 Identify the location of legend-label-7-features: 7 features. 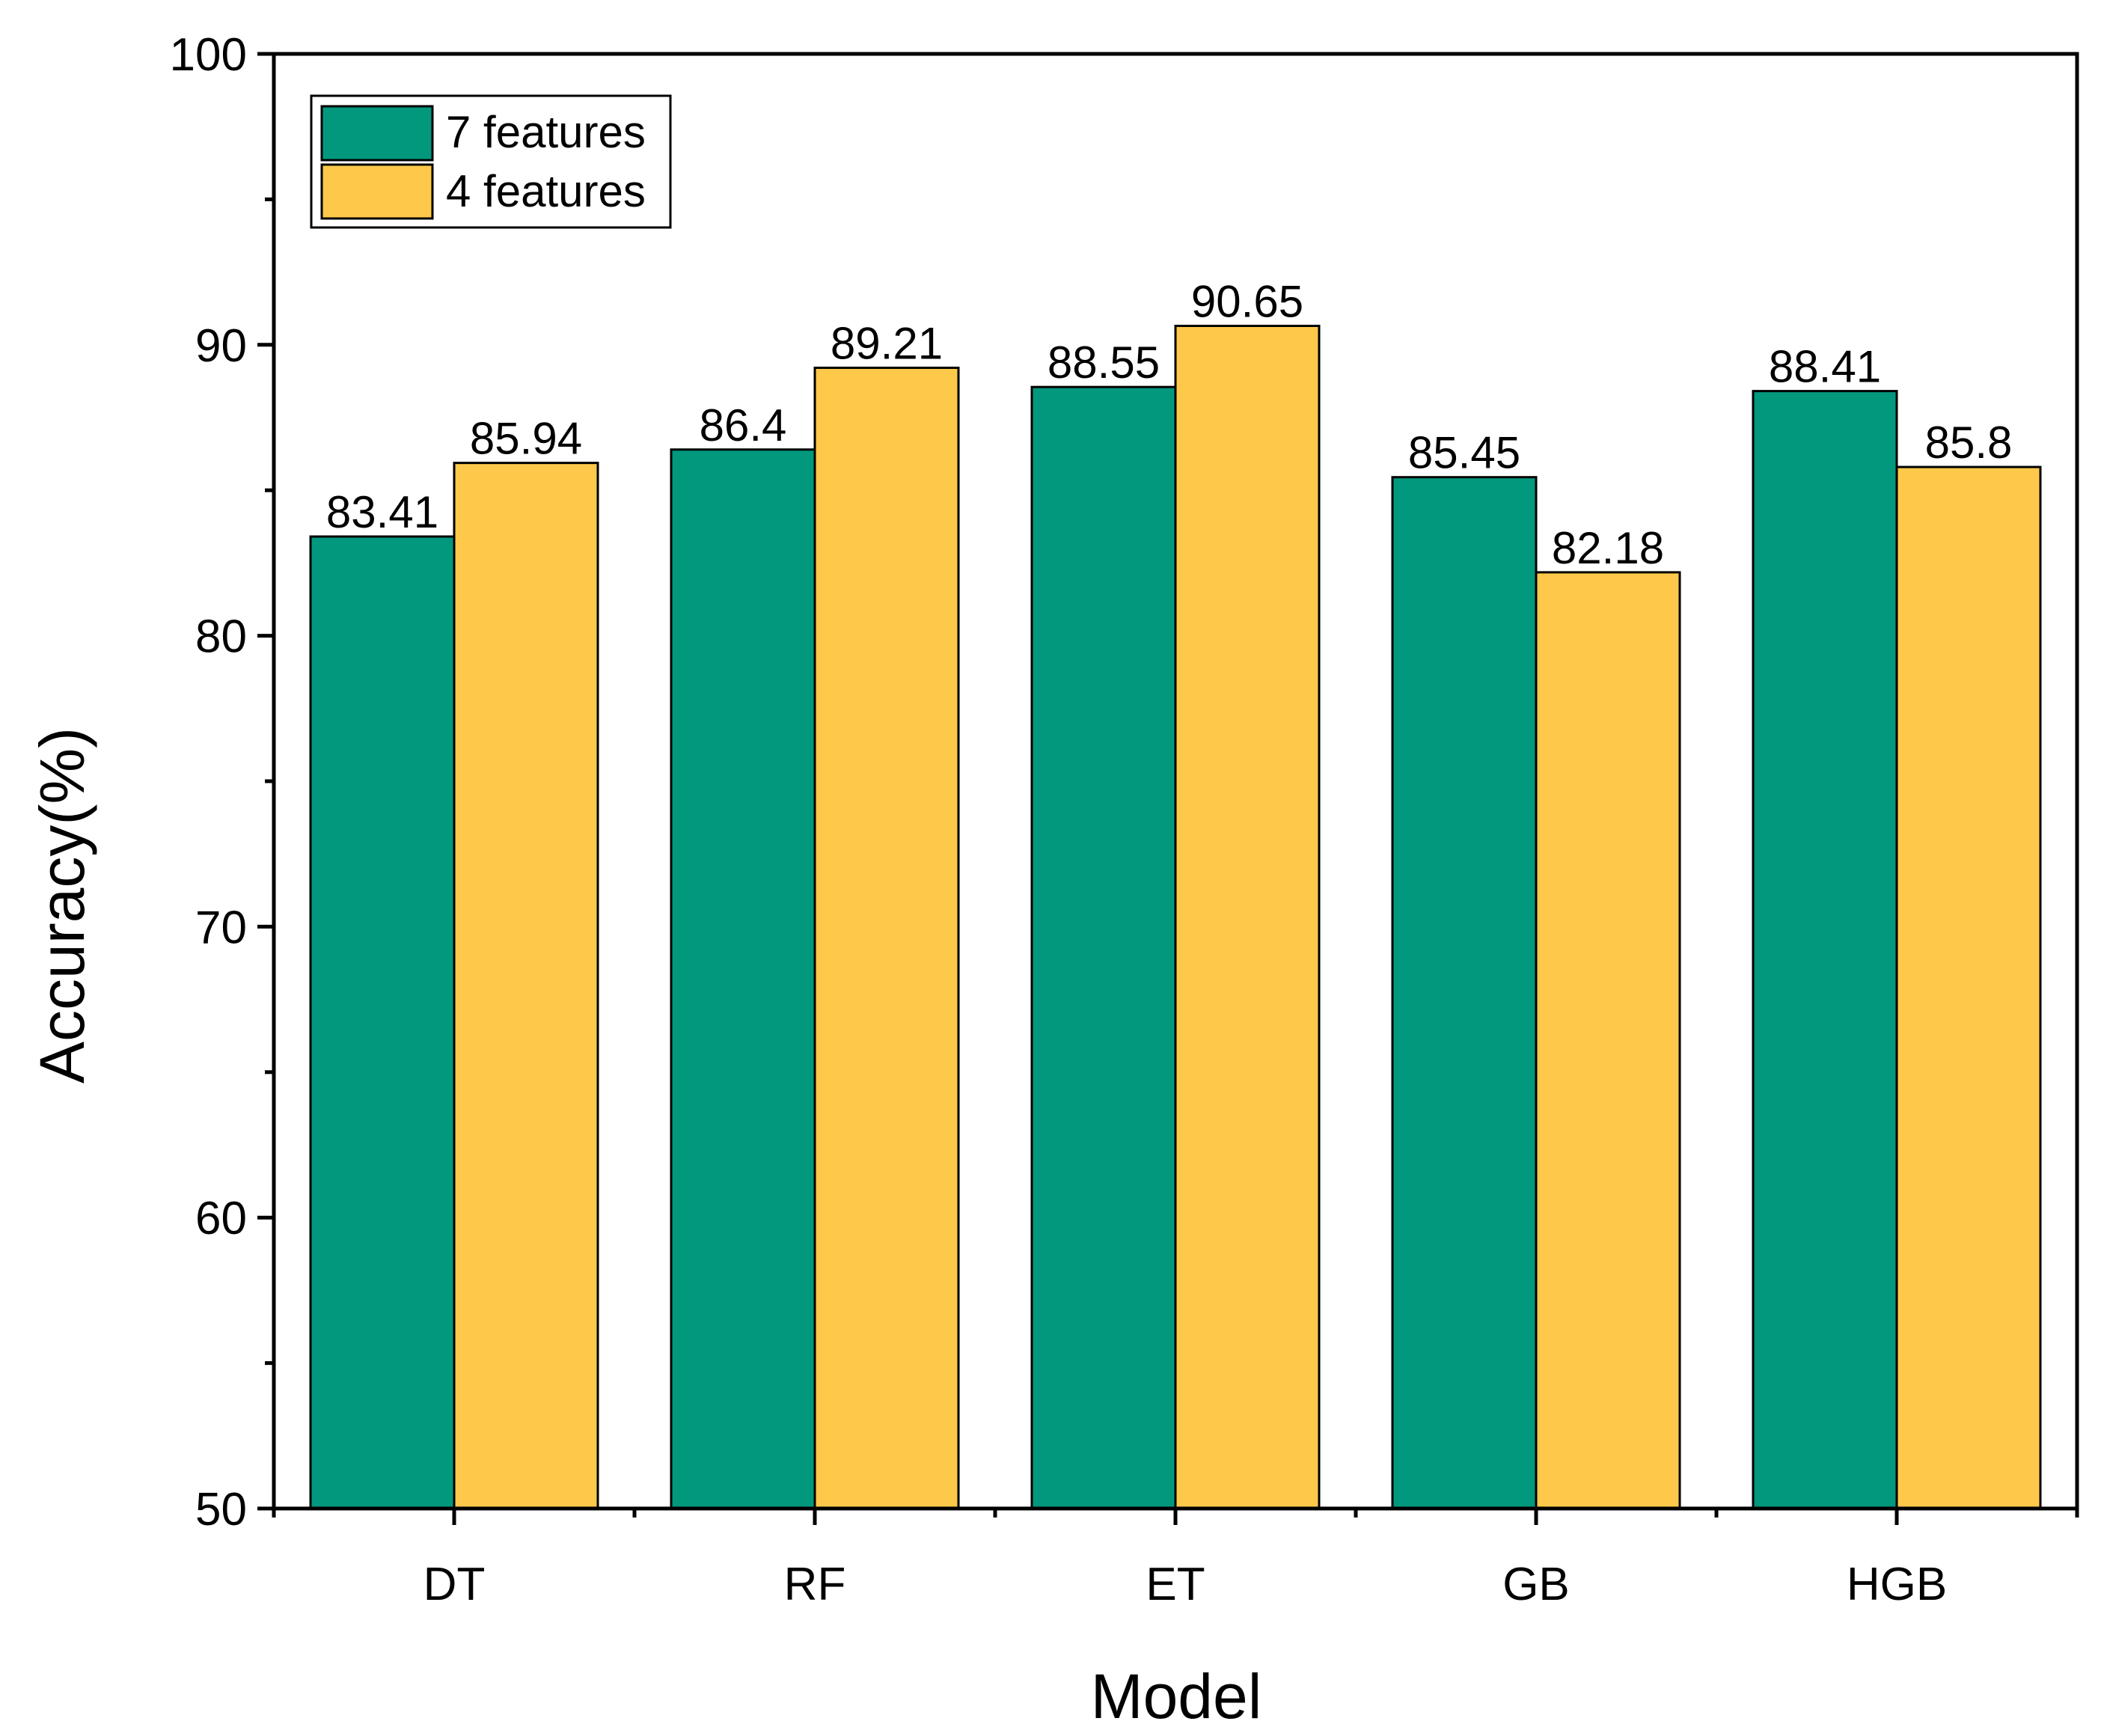
(546, 132).